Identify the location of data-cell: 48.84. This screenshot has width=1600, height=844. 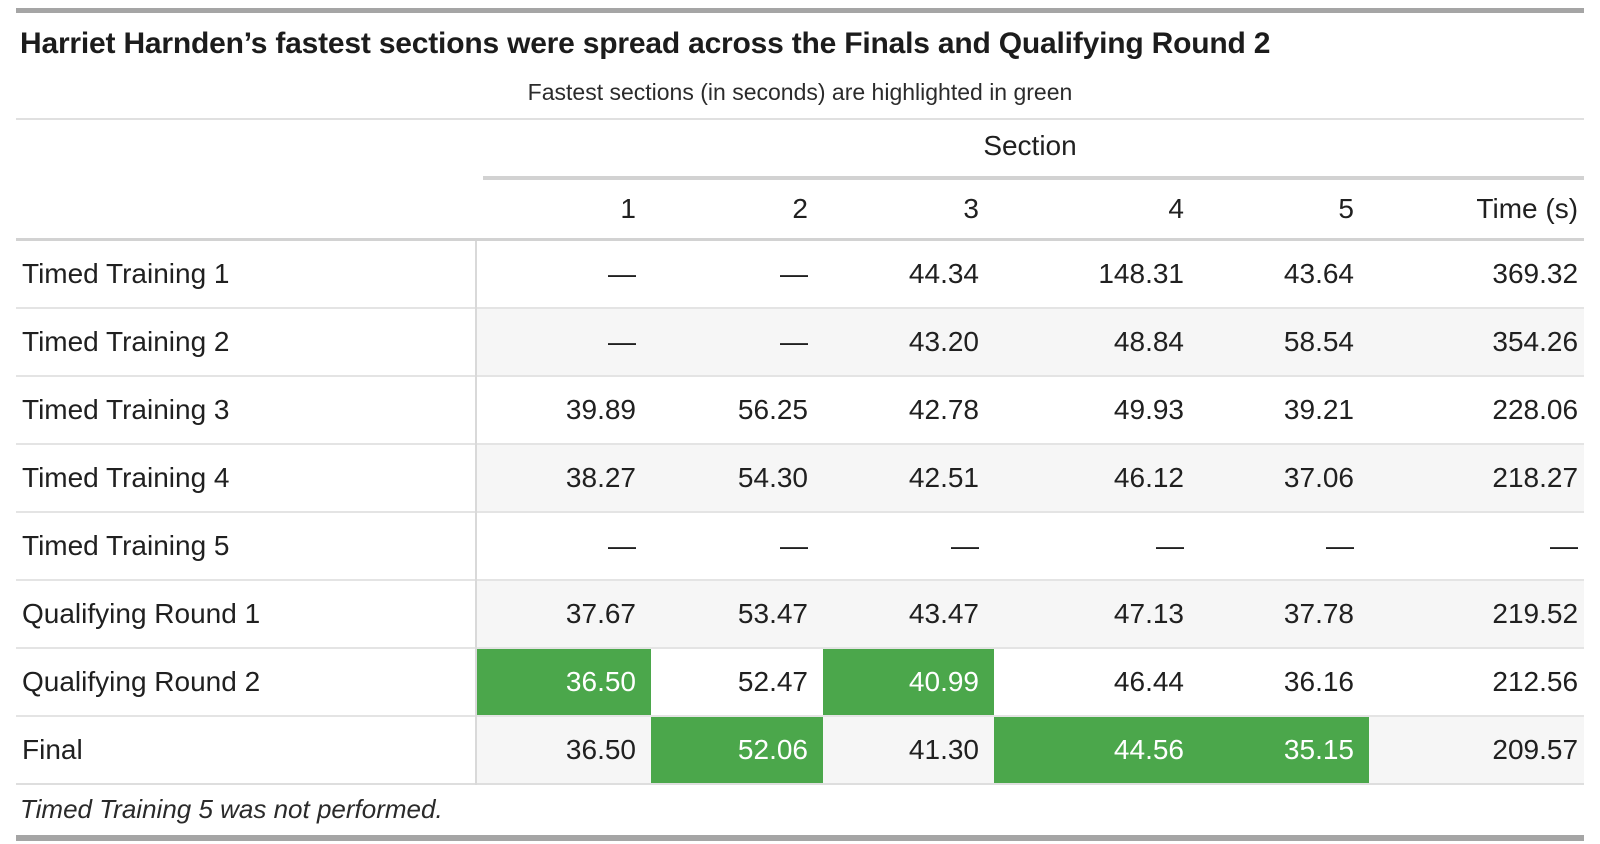
(1096, 341).